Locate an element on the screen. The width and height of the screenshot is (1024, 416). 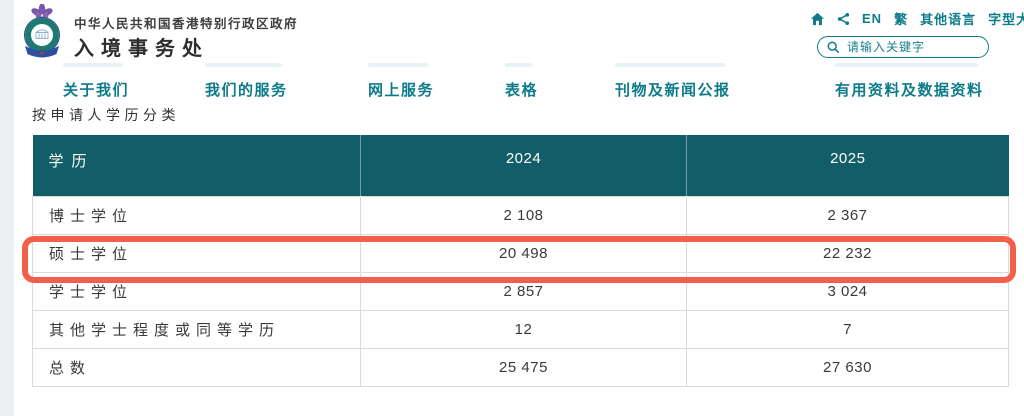
immigration-department-emblem-icon is located at coordinates (42, 30).